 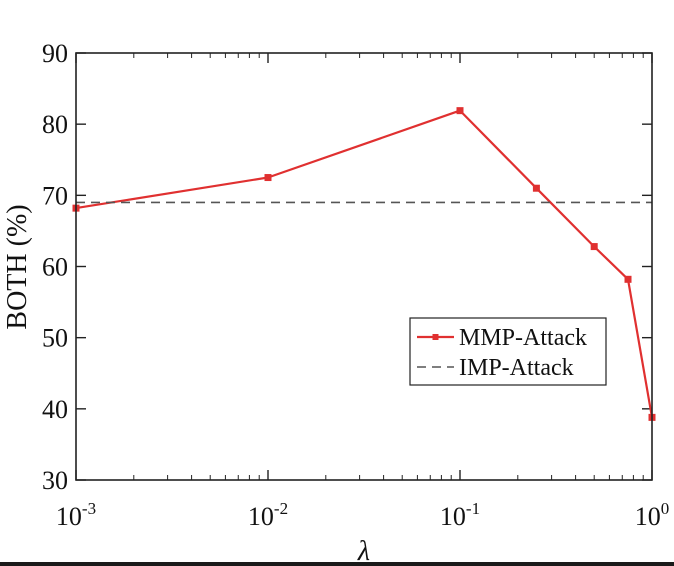 What do you see at coordinates (55, 480) in the screenshot?
I see `y-tick-label: 30` at bounding box center [55, 480].